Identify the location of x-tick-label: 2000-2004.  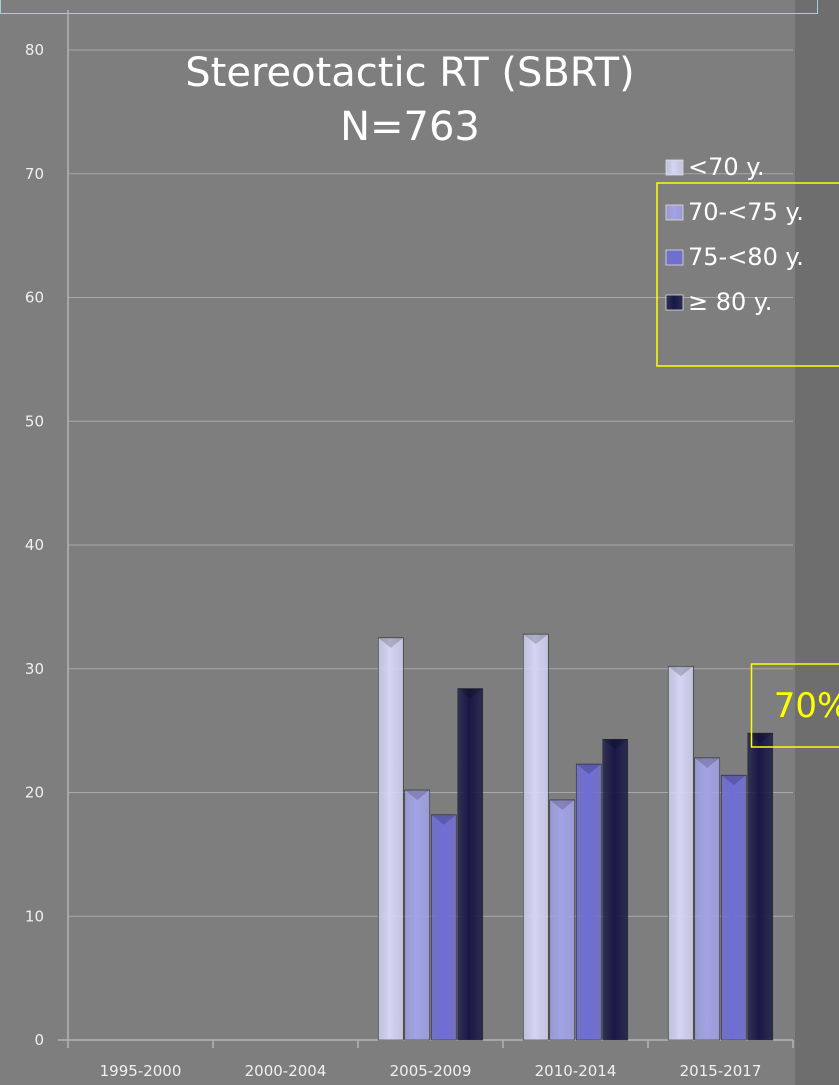
(286, 1071).